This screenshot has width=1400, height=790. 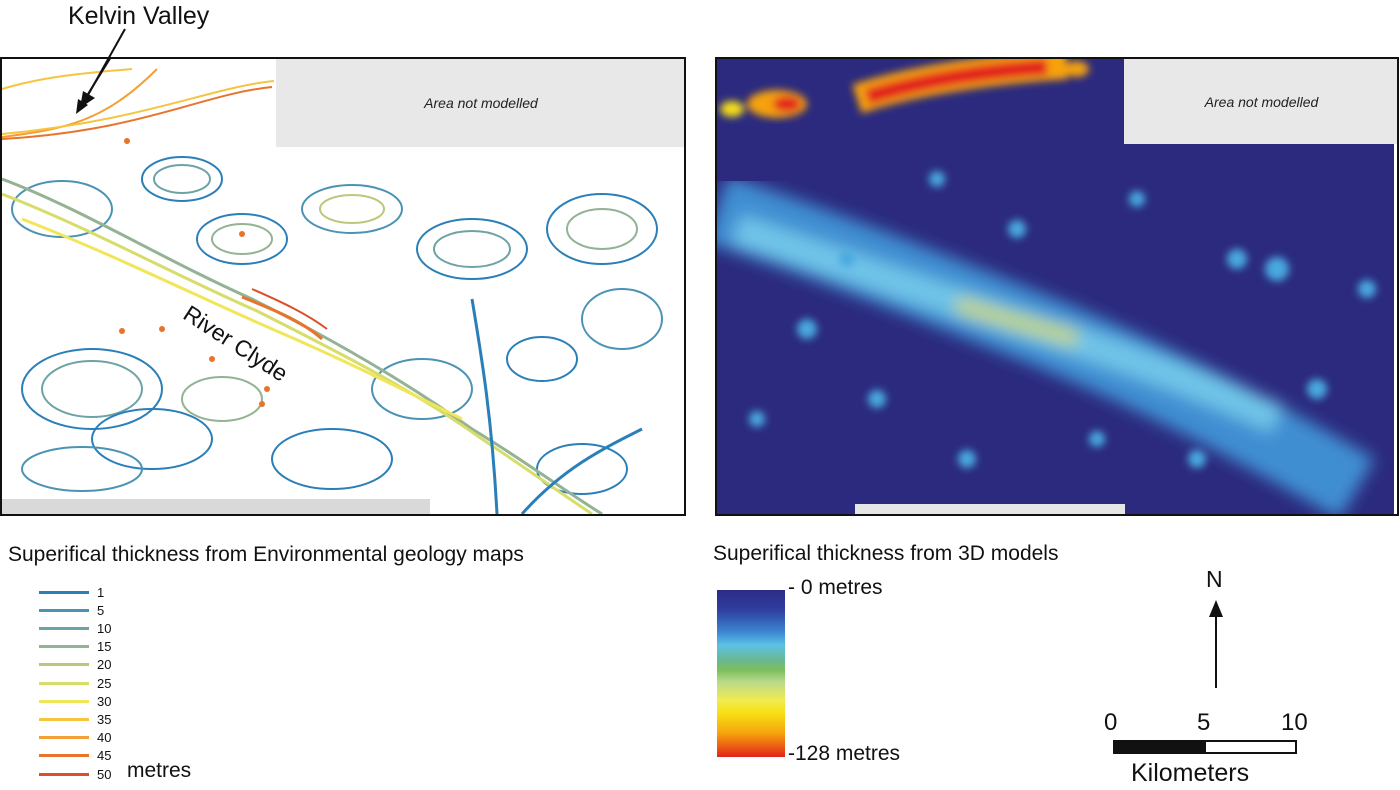 What do you see at coordinates (1294, 722) in the screenshot?
I see `scale-label: 10` at bounding box center [1294, 722].